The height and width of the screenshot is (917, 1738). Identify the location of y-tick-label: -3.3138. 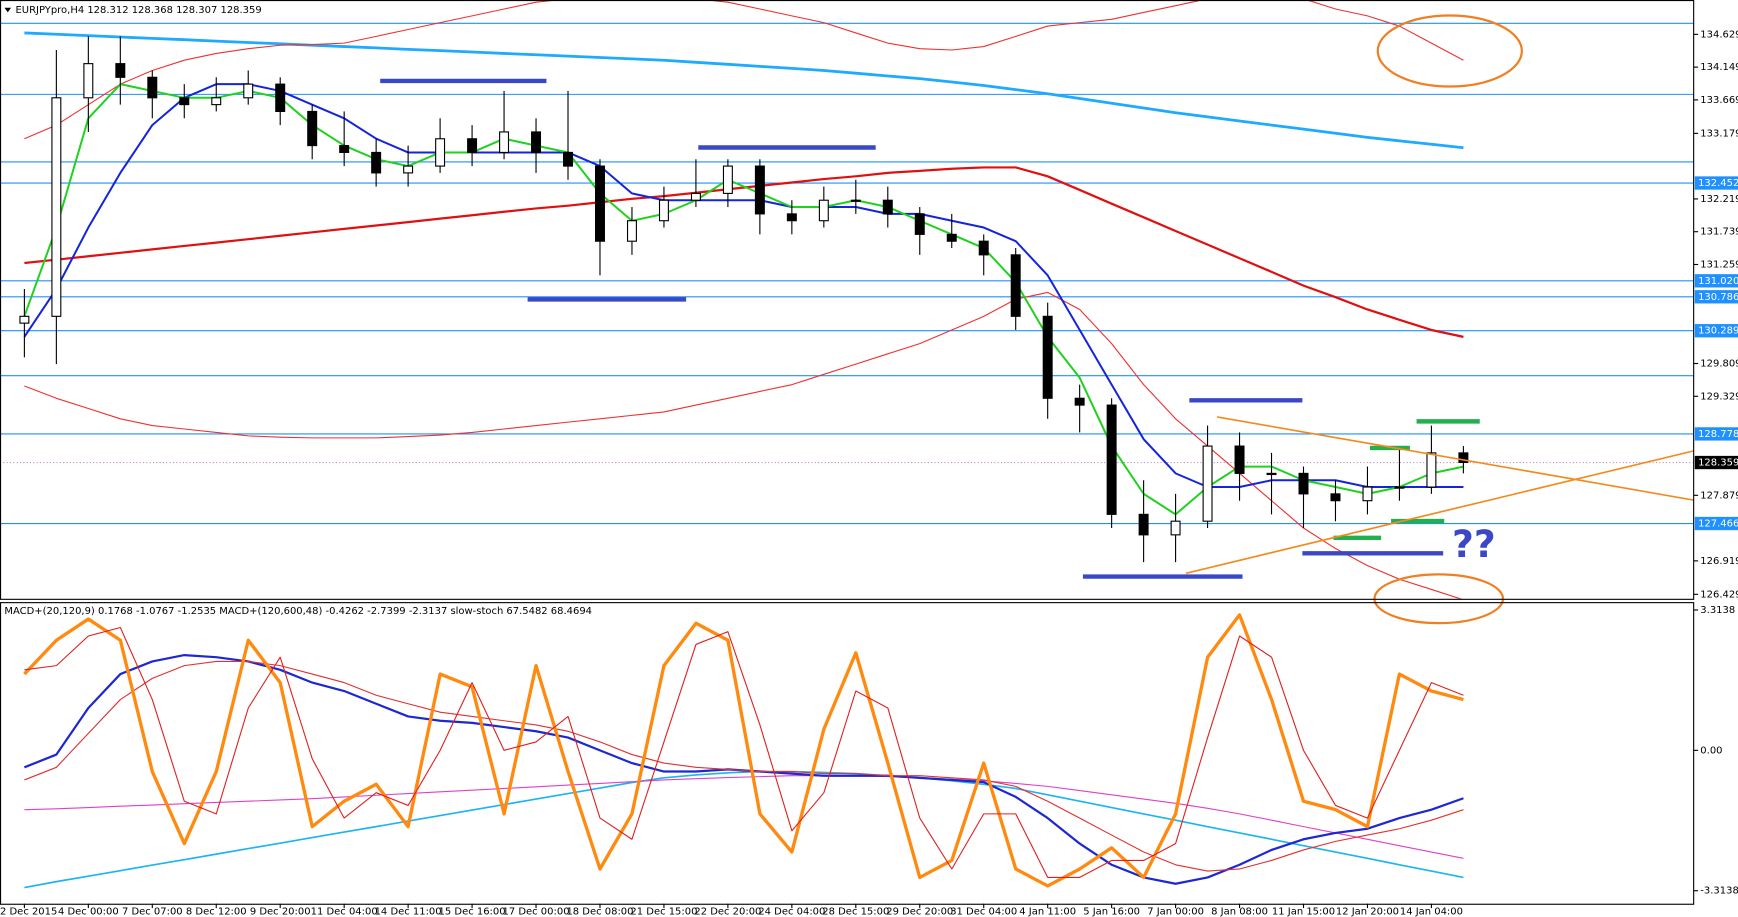
(1719, 891).